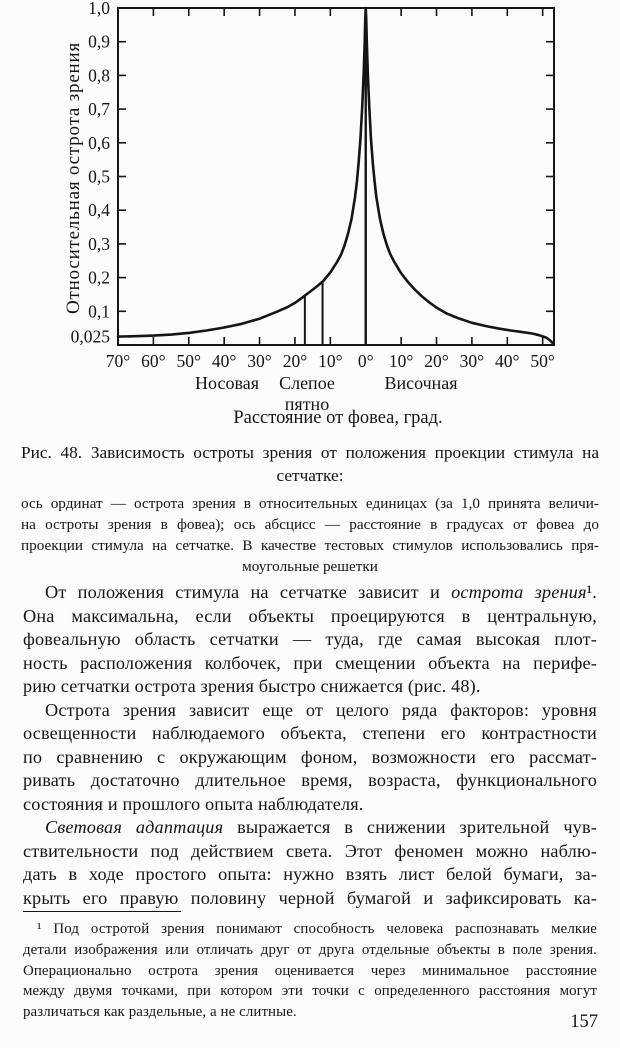  I want to click on x-tick-label: 60°, so click(153, 361).